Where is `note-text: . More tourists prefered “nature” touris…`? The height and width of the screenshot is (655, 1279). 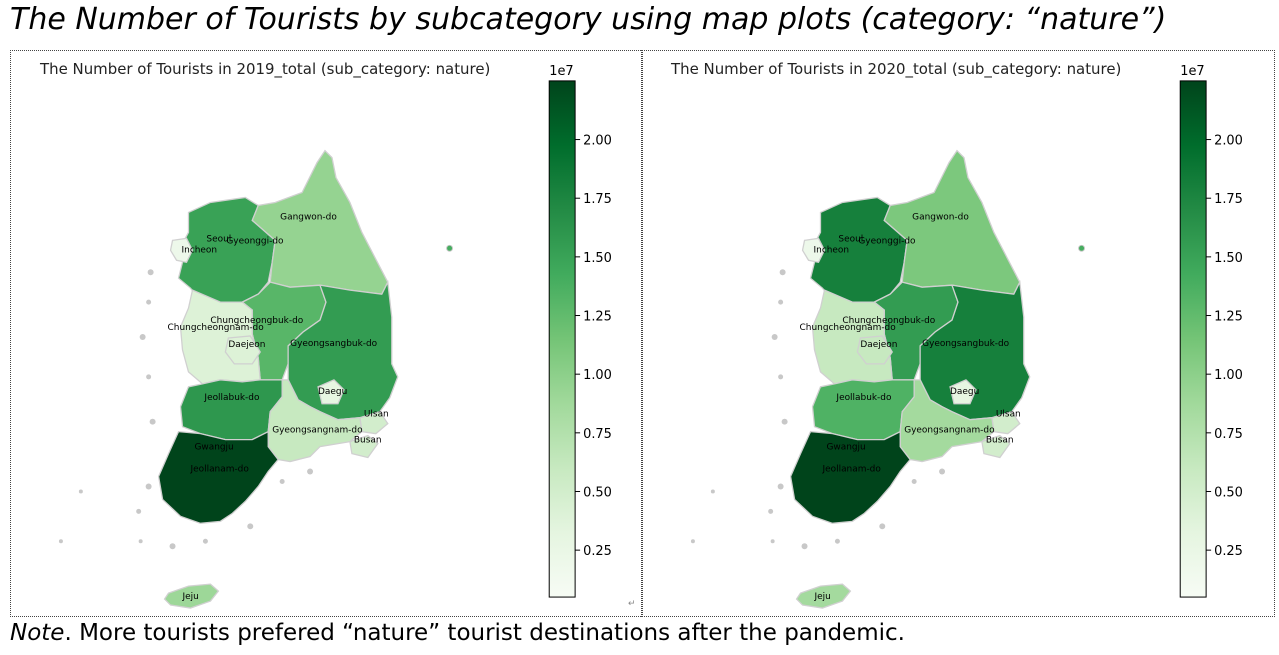
note-text: . More tourists prefered “nature” touris… is located at coordinates (484, 633).